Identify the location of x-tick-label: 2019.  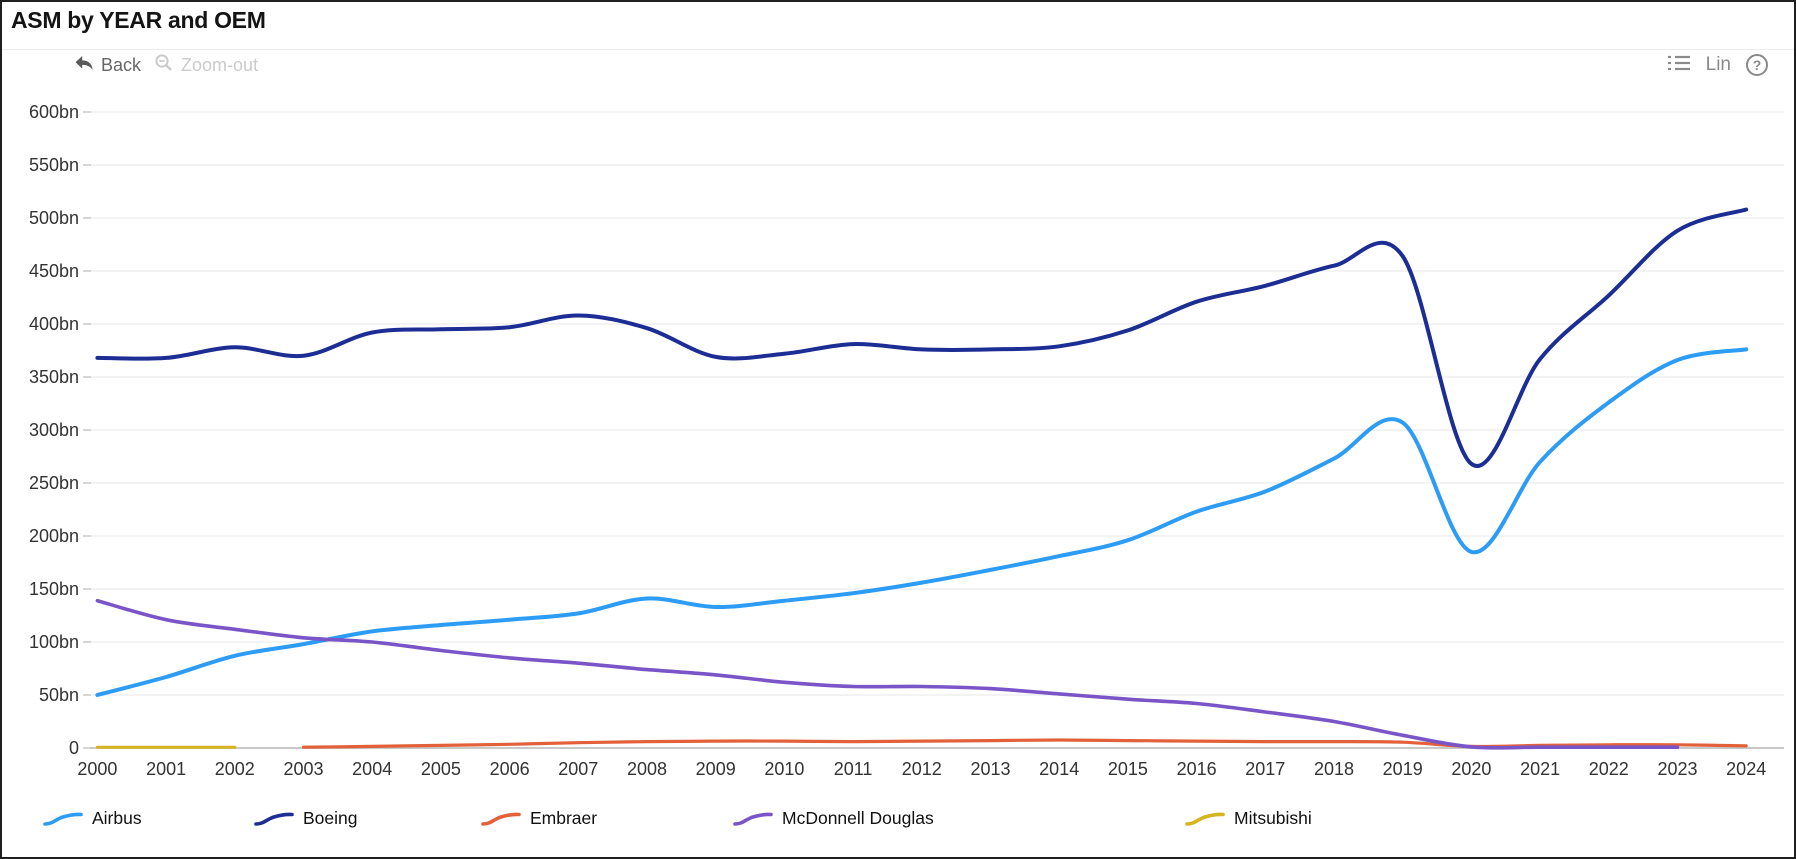
(1403, 769).